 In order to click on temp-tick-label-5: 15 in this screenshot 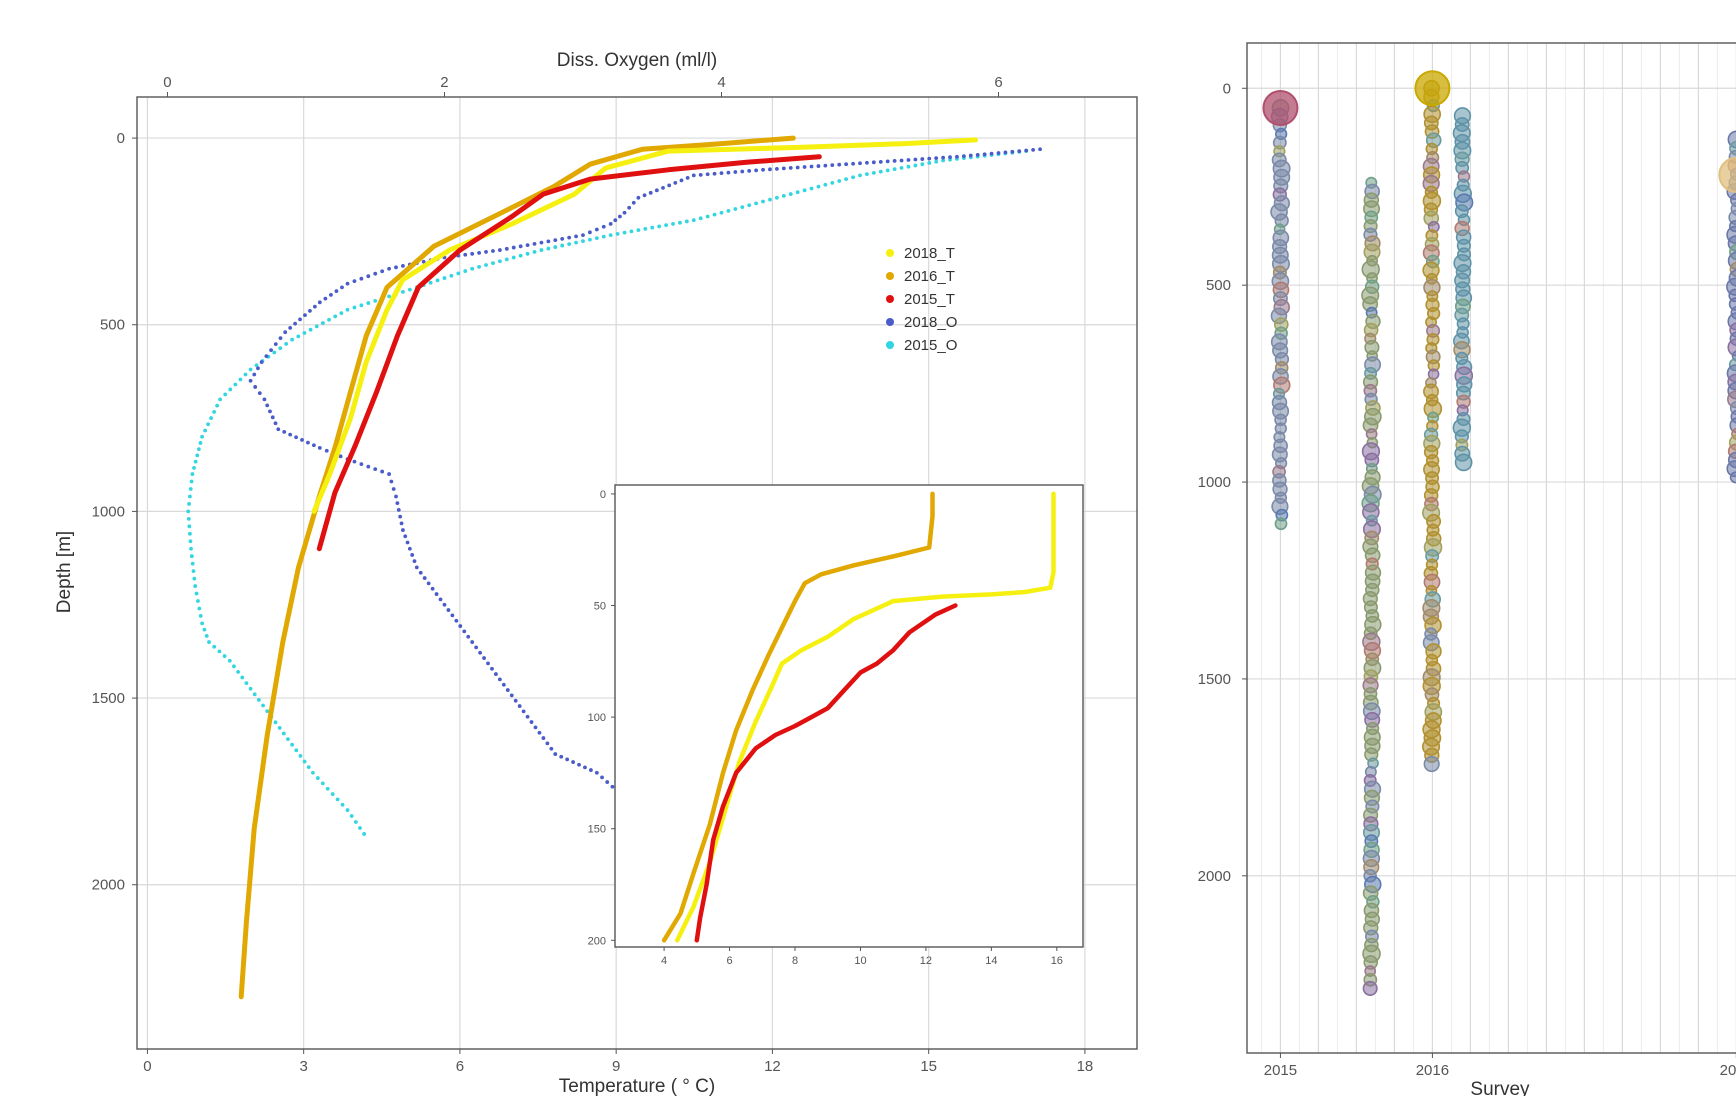, I will do `click(928, 1066)`.